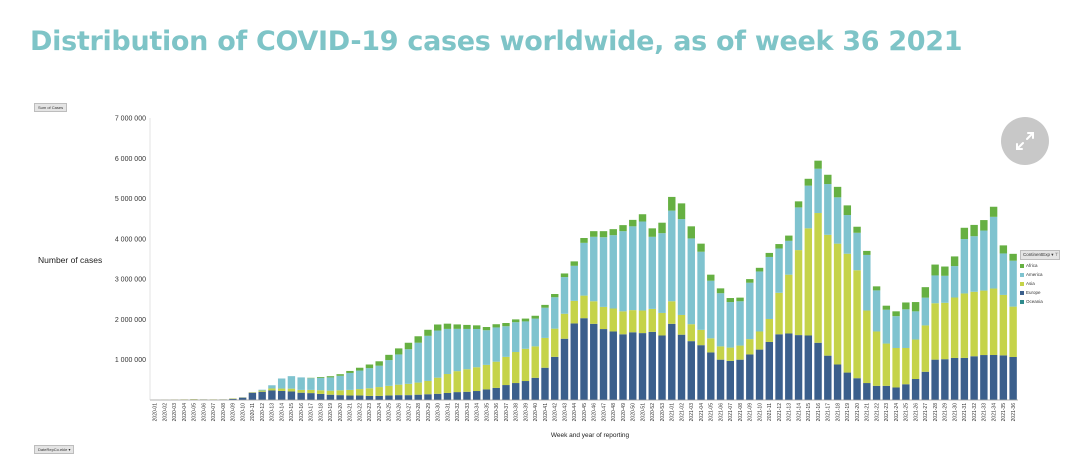  I want to click on x-tick-label: 2020-01, so click(156, 412).